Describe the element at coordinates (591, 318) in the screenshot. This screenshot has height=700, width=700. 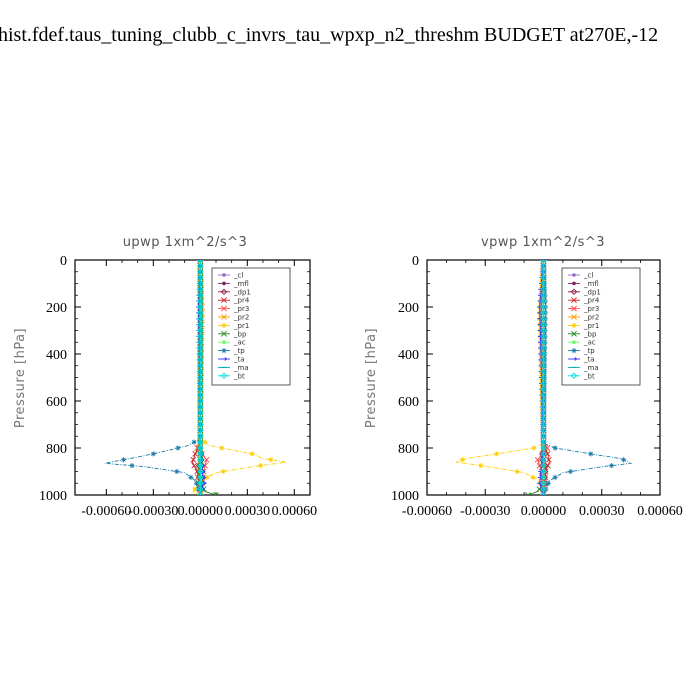
I see `legend-label: _pr2` at that location.